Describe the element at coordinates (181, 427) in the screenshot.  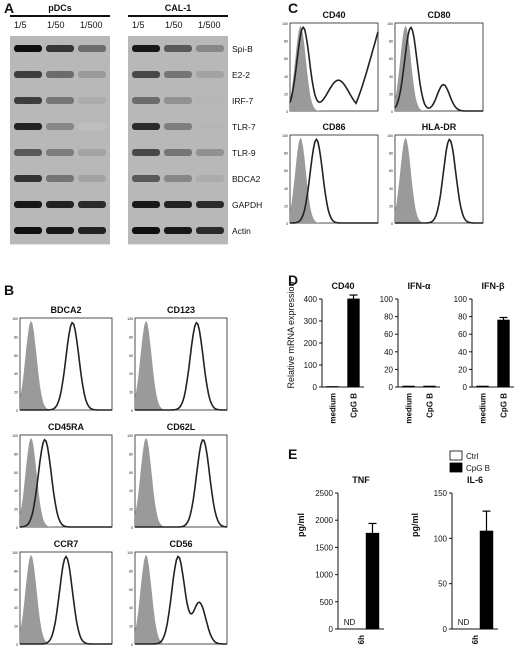
I see `histogram-title: CD62L` at that location.